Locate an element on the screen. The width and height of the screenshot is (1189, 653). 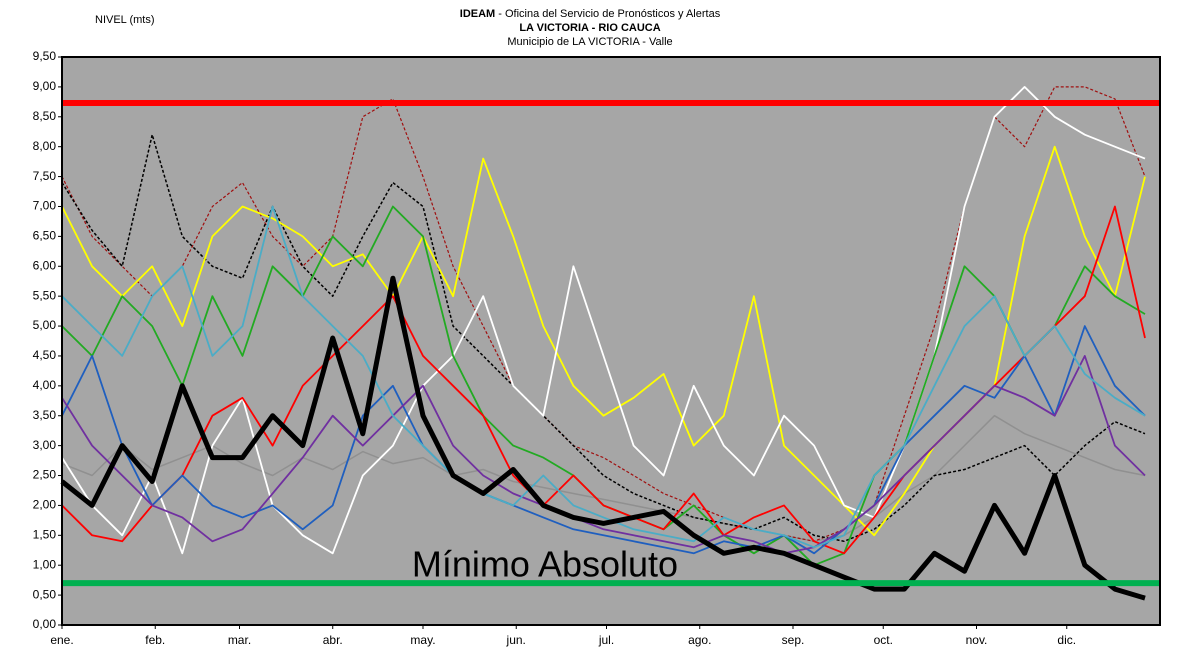
y-tick-label: 6,00 is located at coordinates (45, 265).